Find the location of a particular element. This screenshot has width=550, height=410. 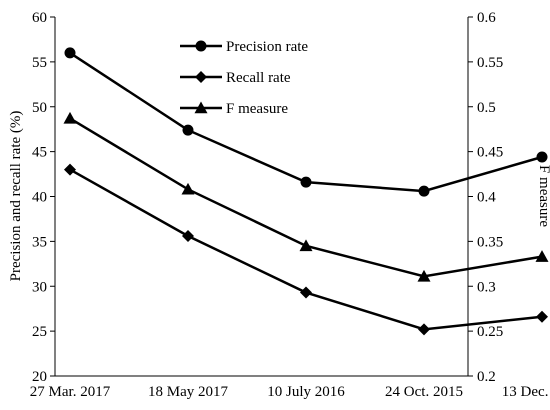

legend-entry: F measure is located at coordinates (234, 109).